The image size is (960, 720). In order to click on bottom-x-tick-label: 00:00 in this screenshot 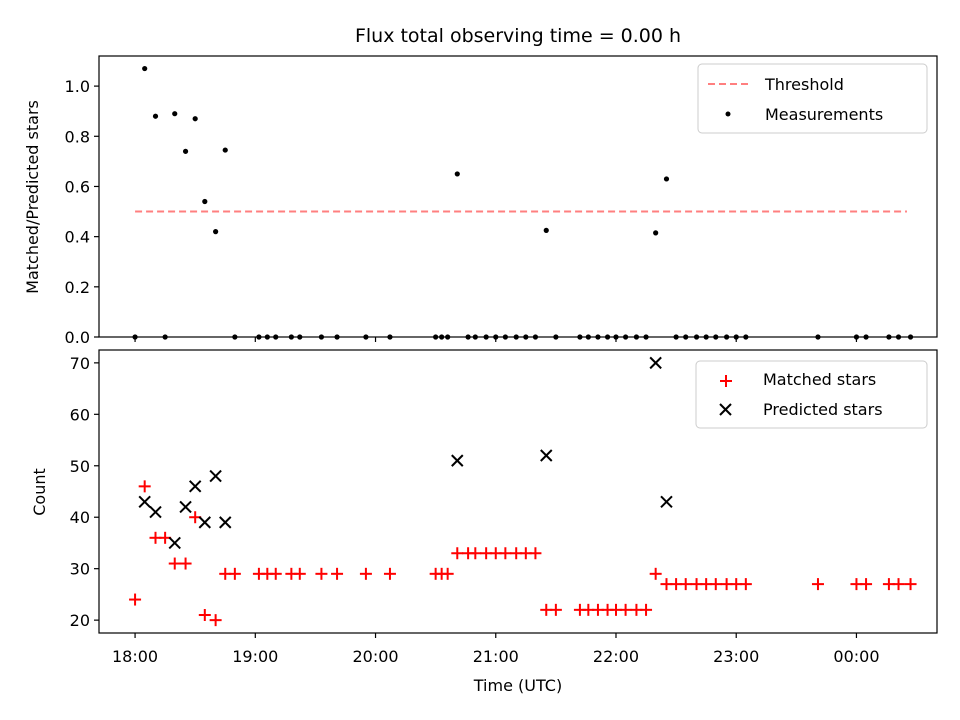, I will do `click(856, 656)`.